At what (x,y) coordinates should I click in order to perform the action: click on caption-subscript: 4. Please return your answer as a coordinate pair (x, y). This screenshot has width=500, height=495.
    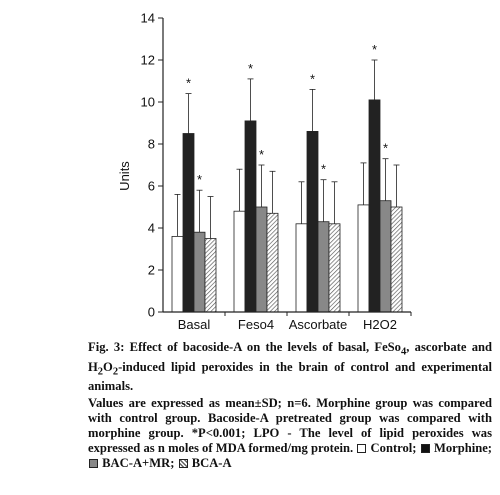
    Looking at the image, I should click on (403, 352).